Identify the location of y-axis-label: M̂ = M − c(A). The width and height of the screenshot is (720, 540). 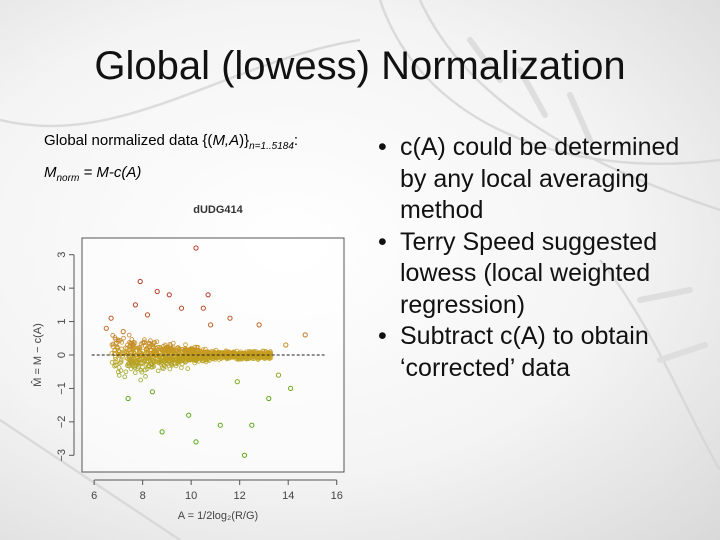
(37, 355).